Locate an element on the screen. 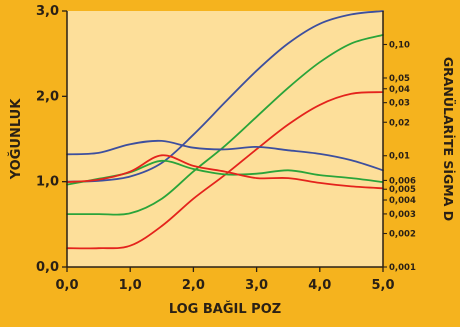 The height and width of the screenshot is (327, 460). x-tick-label: 5,0 is located at coordinates (382, 285).